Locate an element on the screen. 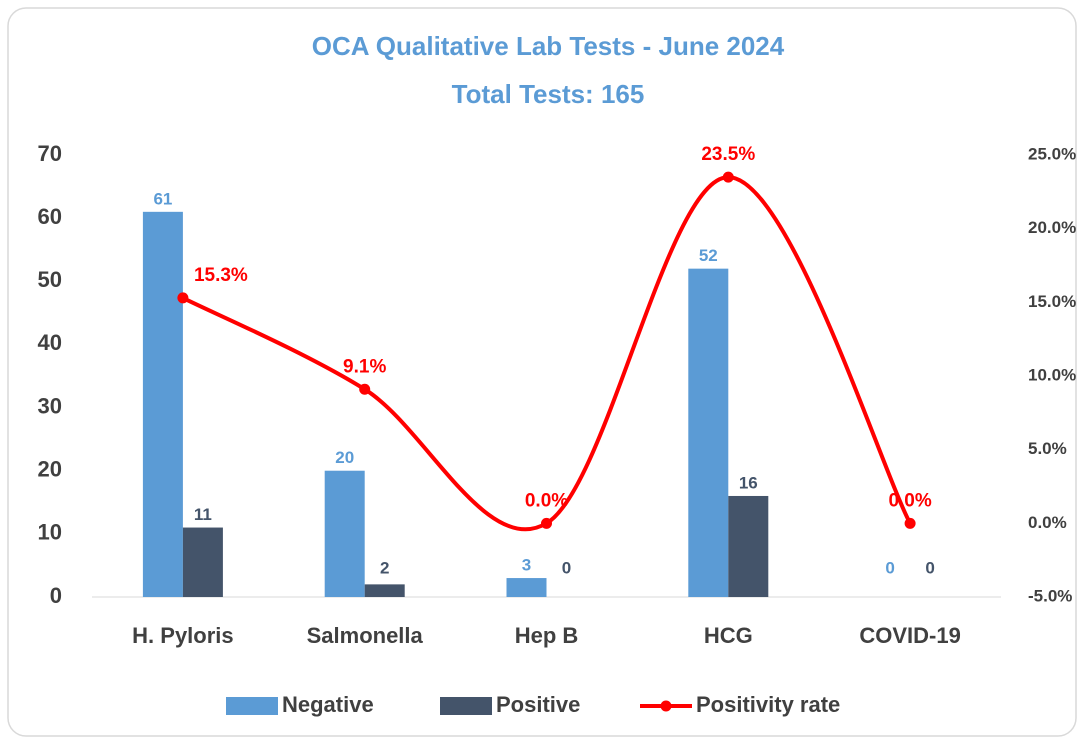  y-tick-label: 70 is located at coordinates (50, 153).